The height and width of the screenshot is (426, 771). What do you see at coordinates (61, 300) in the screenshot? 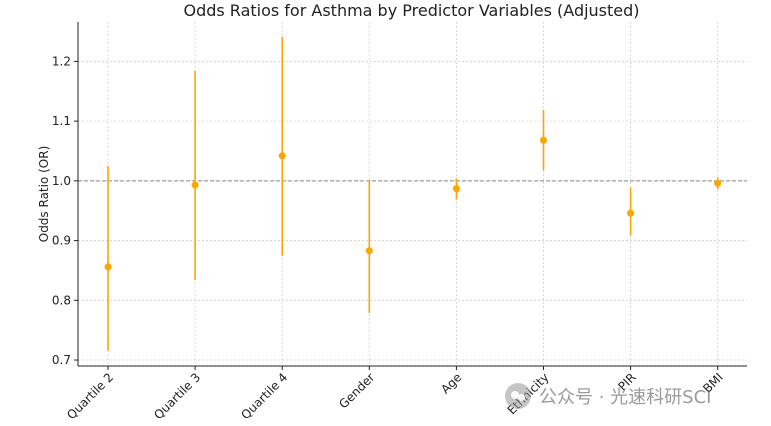
I see `y-tick-label: 0.8` at bounding box center [61, 300].